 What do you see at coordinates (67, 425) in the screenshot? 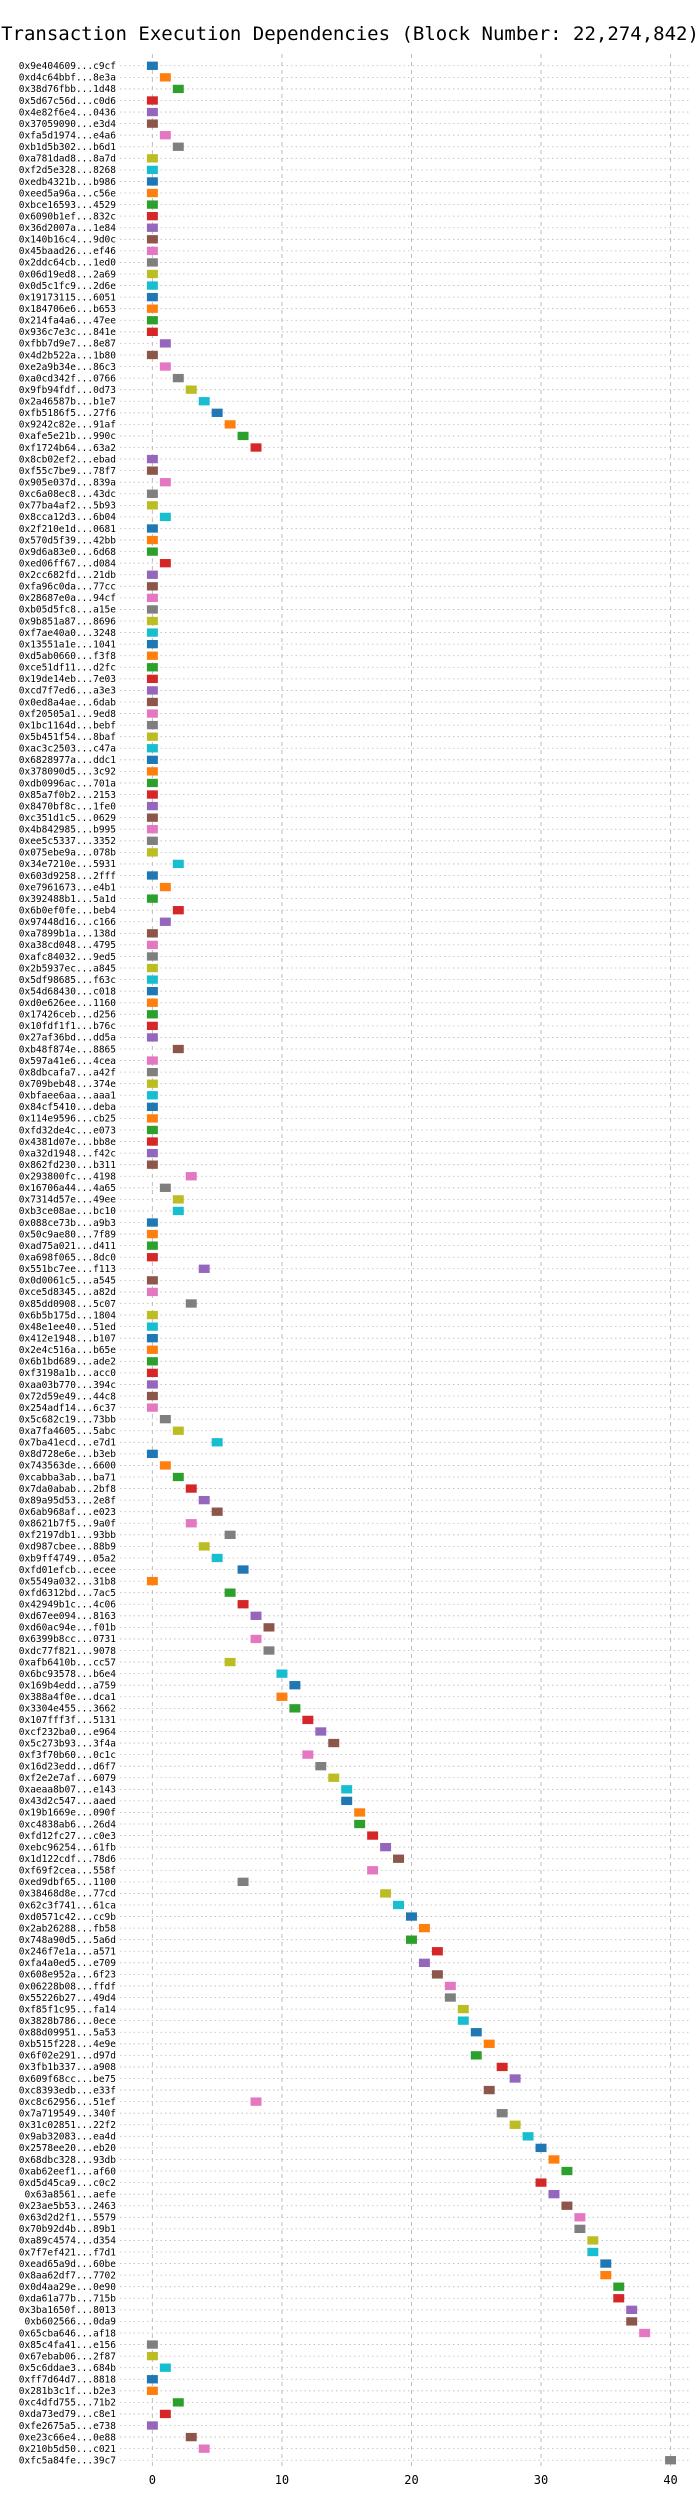
I see `transaction-label: 0x9242c82e...91af` at bounding box center [67, 425].